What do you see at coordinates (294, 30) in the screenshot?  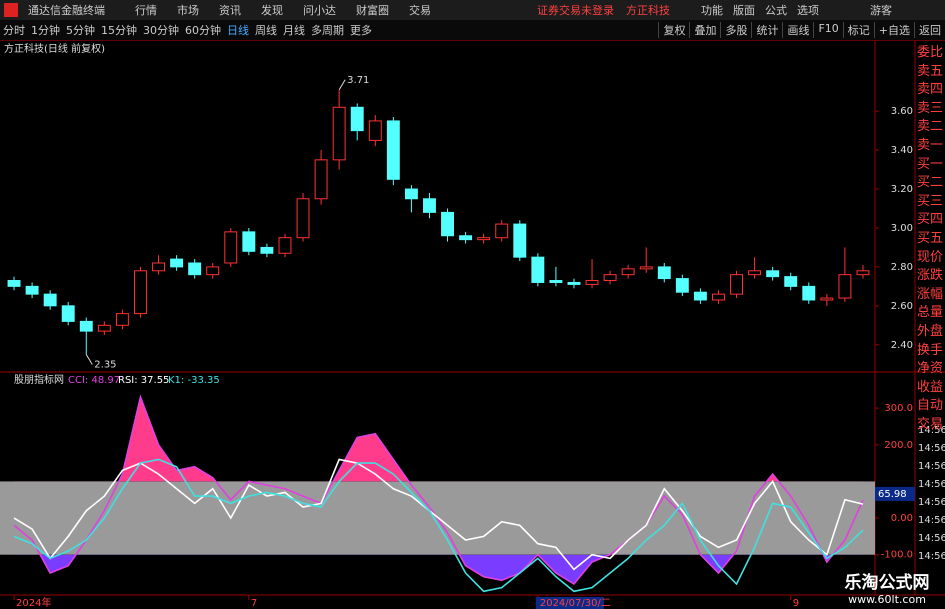 I see `period-button: 月线` at bounding box center [294, 30].